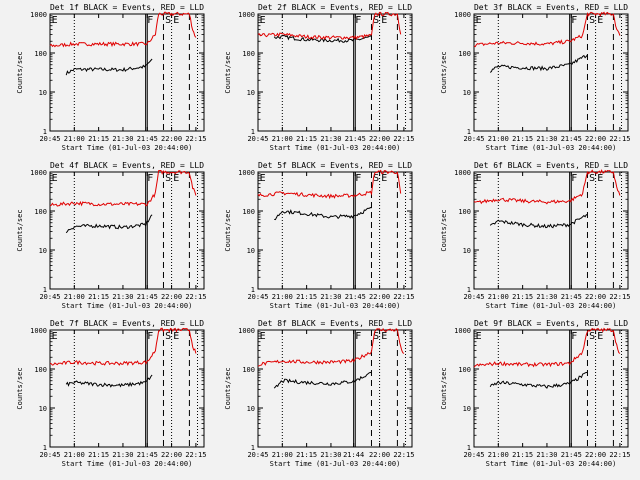 The image size is (640, 480). What do you see at coordinates (335, 165) in the screenshot?
I see `chart-title: Det 5f BLACK = Events, RED = LLD` at bounding box center [335, 165].